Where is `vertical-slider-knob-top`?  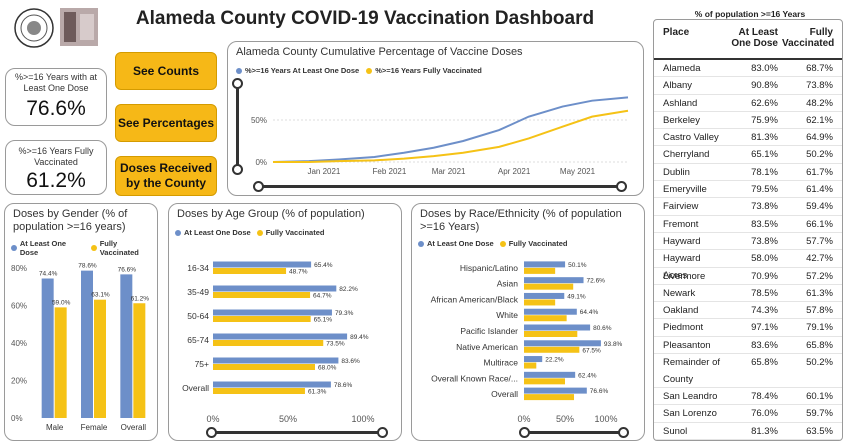
vertical-slider-knob-top is located at coordinates (237, 83).